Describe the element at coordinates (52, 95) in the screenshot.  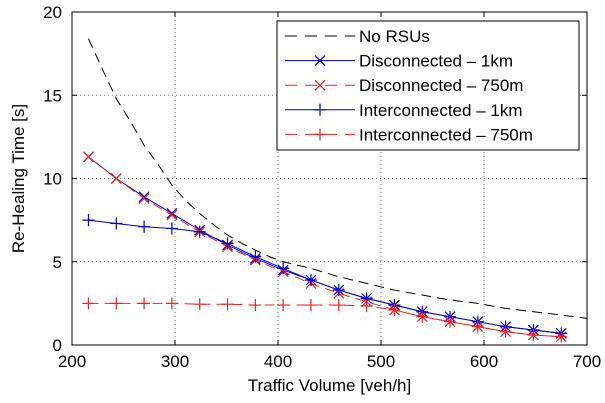
I see `y-tick-label: 15` at that location.